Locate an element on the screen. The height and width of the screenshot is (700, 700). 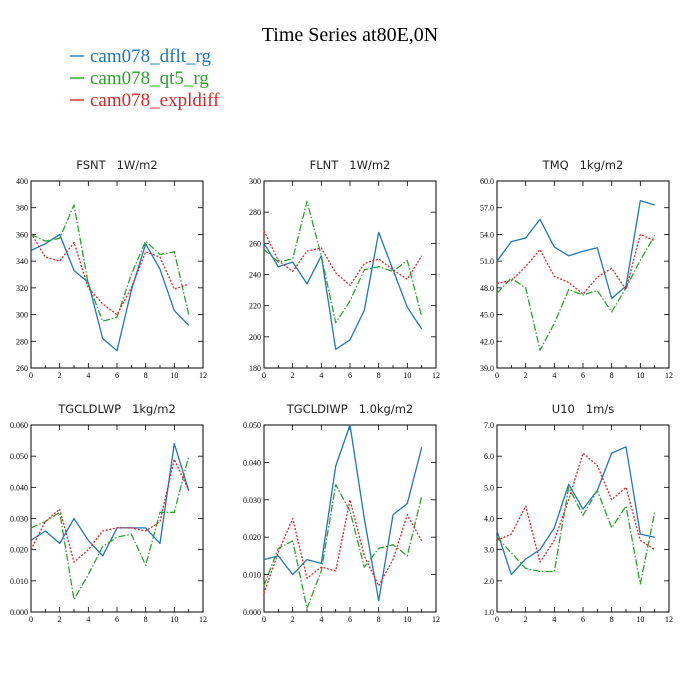
plot-frame-u10 is located at coordinates (583, 518).